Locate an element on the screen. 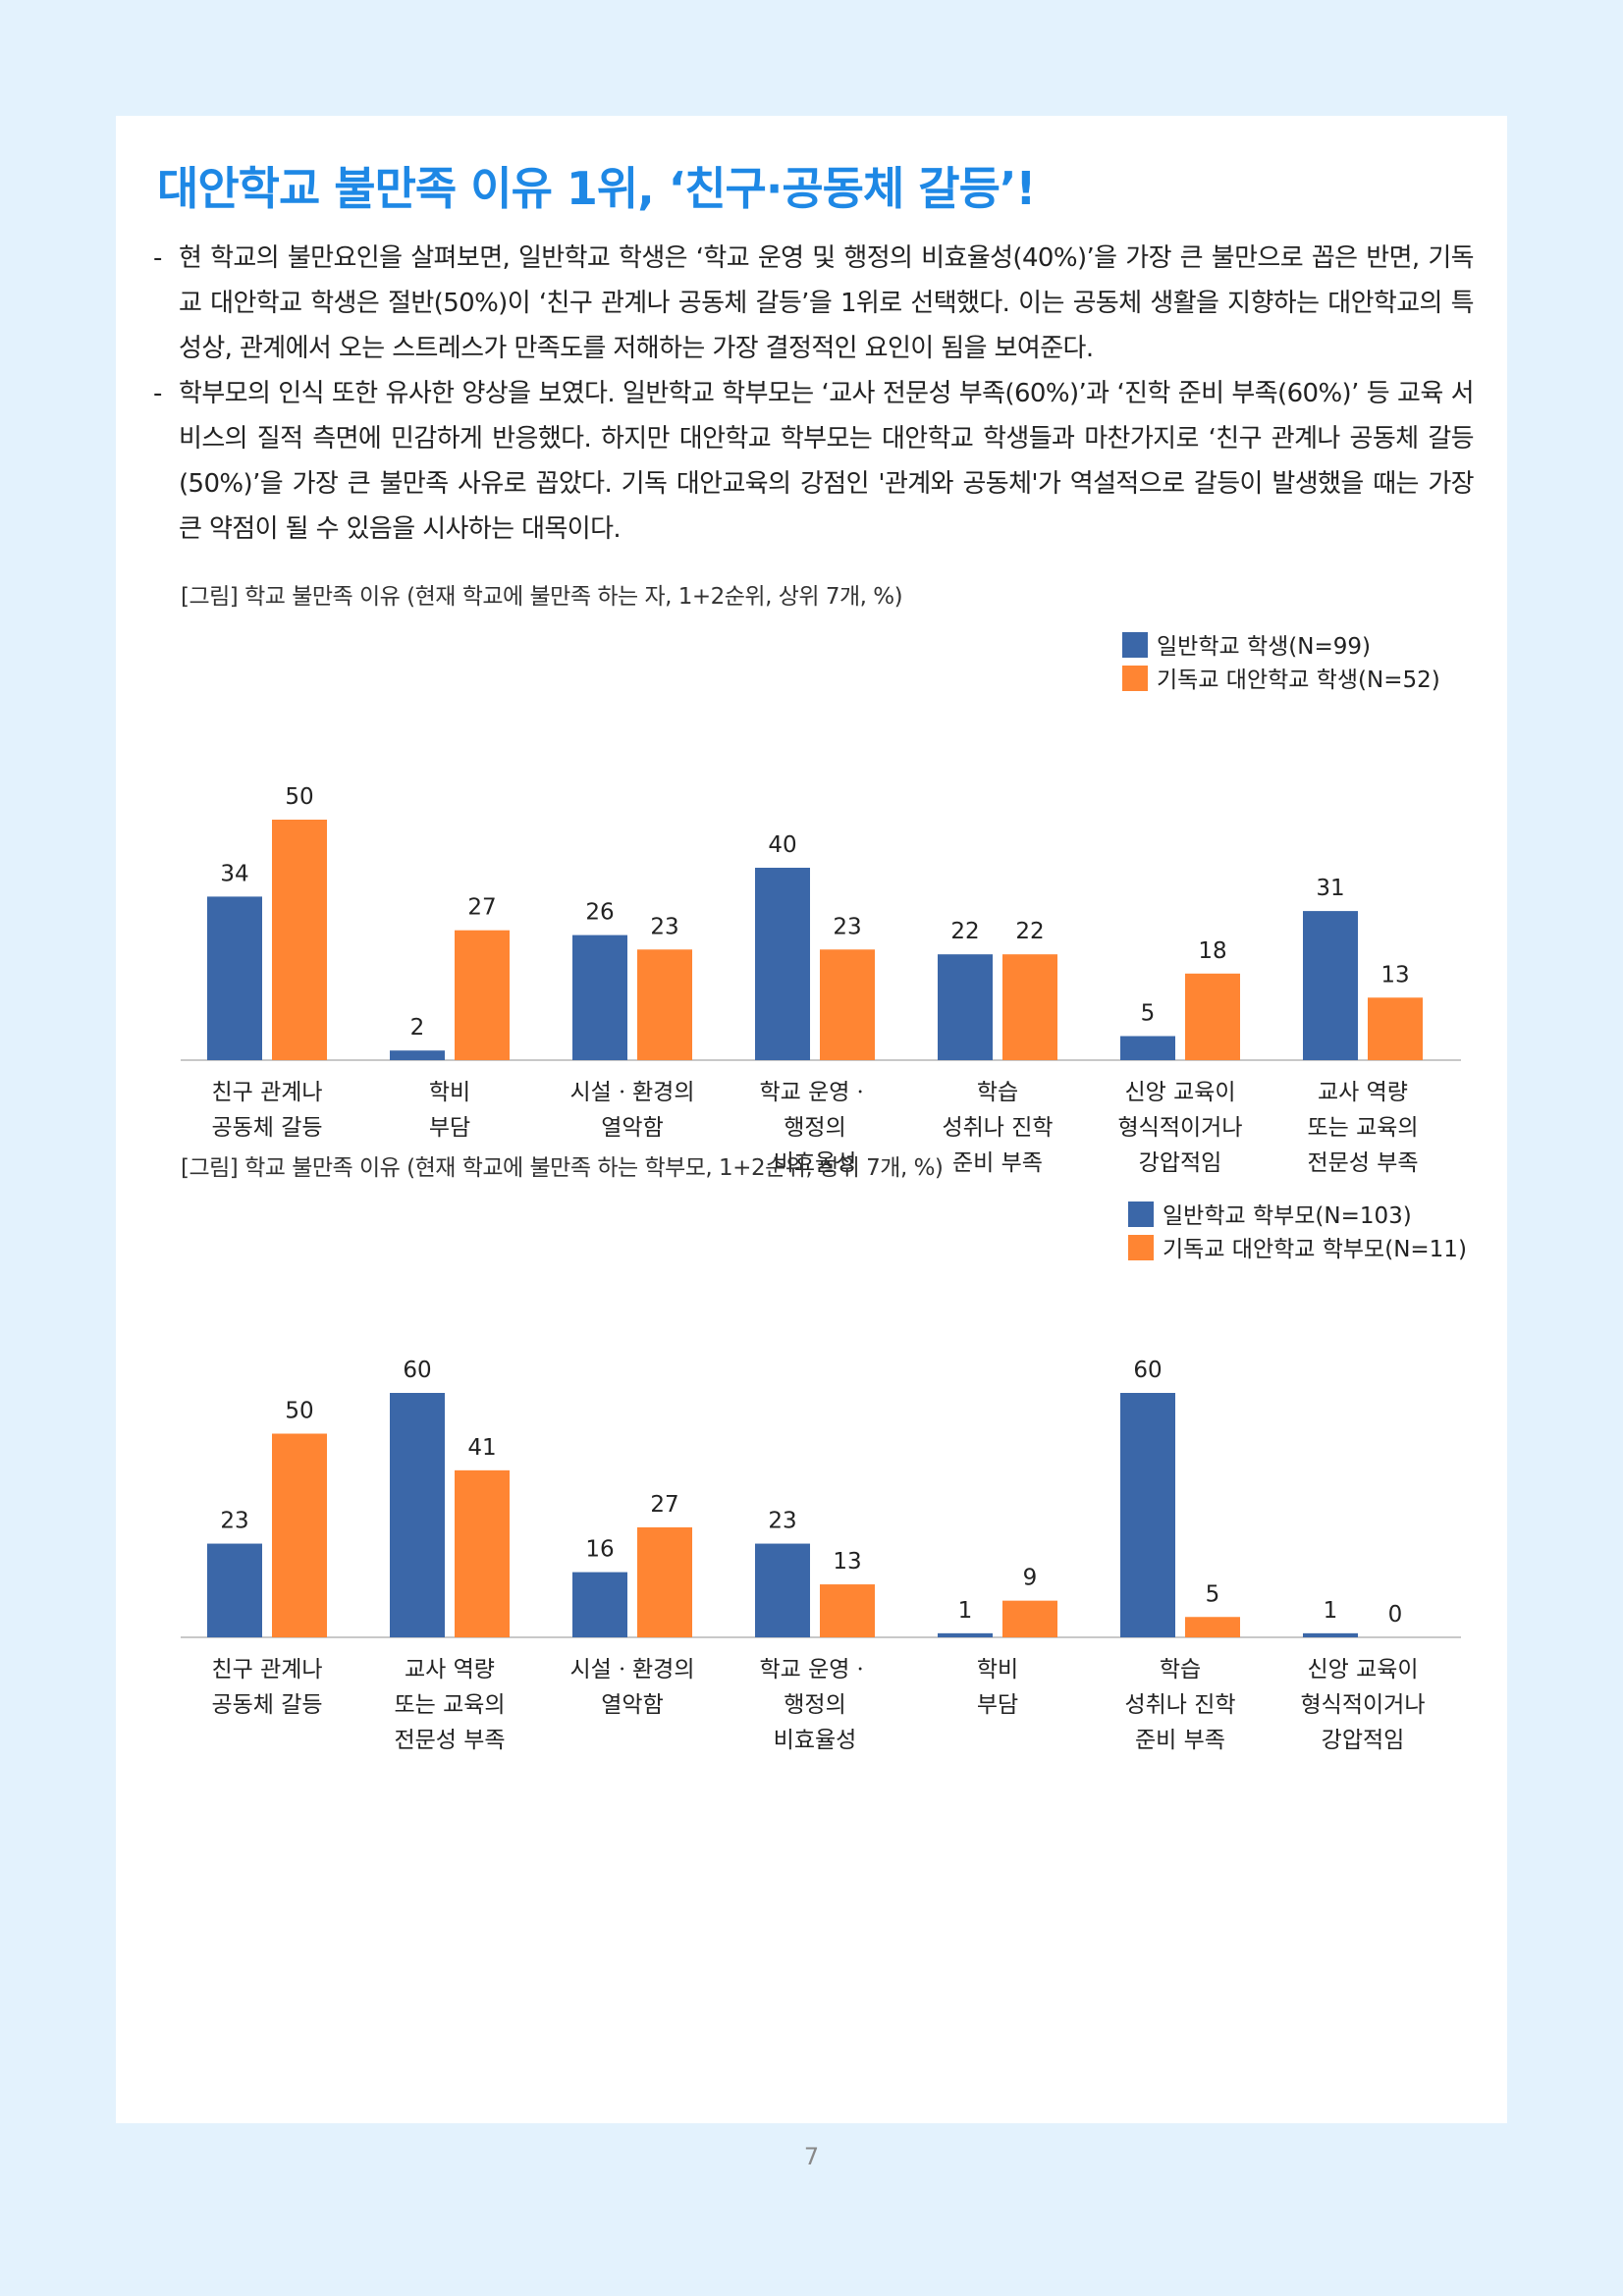 The width and height of the screenshot is (1623, 2296). category-label-7: 전문성 부족 is located at coordinates (1362, 1163).